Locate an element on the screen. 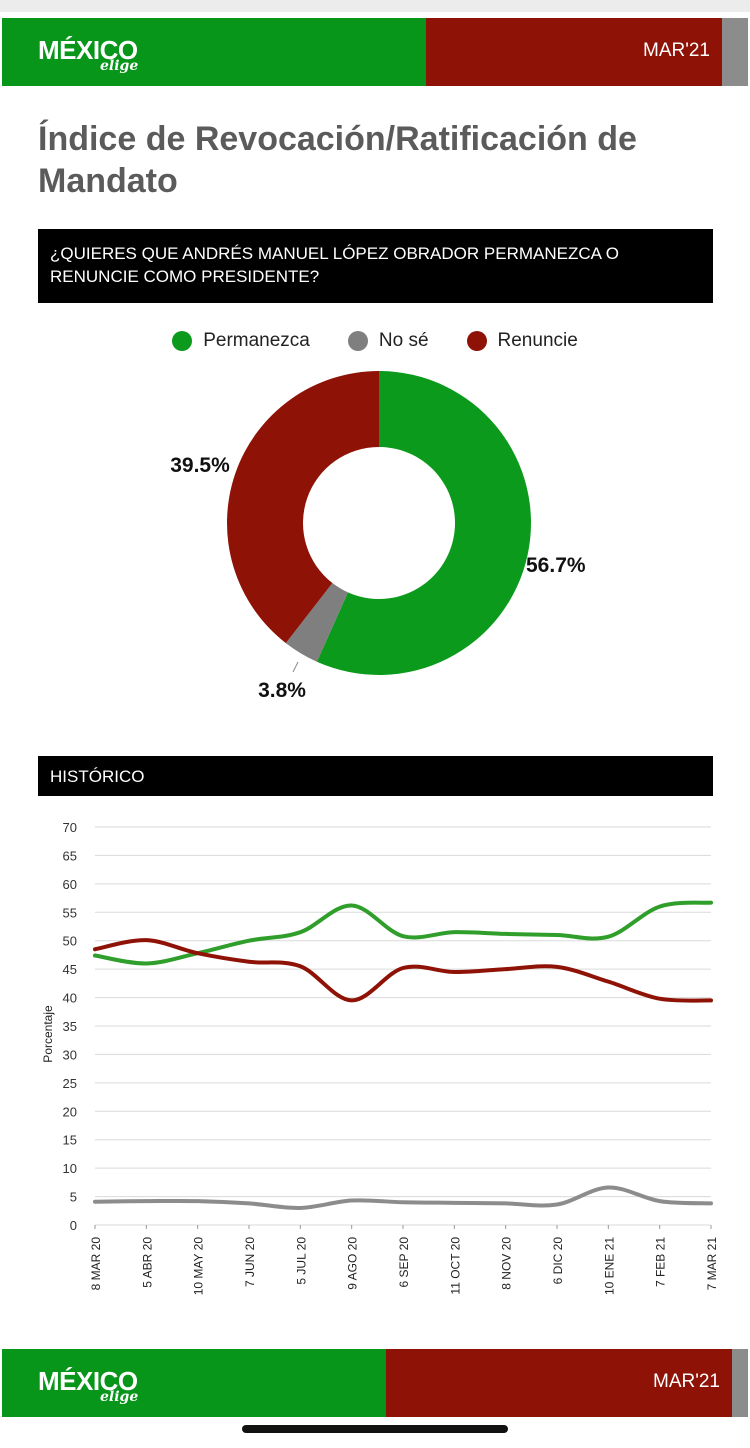 This screenshot has width=750, height=1448. footer-brand-logo: MÉXICO is located at coordinates (88, 1381).